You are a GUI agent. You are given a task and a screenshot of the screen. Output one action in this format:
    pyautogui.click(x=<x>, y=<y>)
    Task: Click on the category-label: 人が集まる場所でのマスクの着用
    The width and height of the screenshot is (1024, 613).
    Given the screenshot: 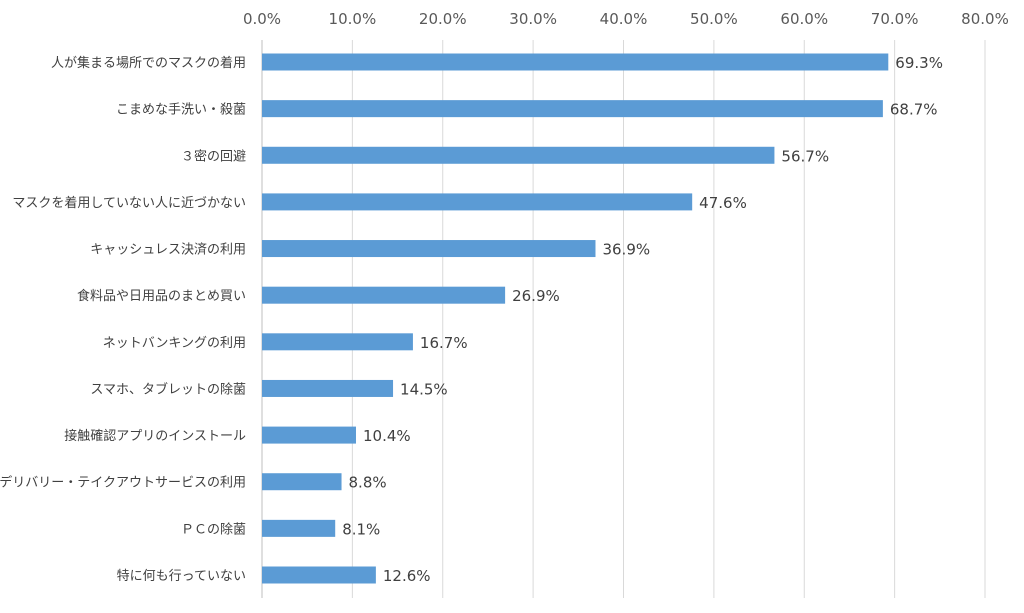 What is the action you would take?
    pyautogui.click(x=148, y=63)
    